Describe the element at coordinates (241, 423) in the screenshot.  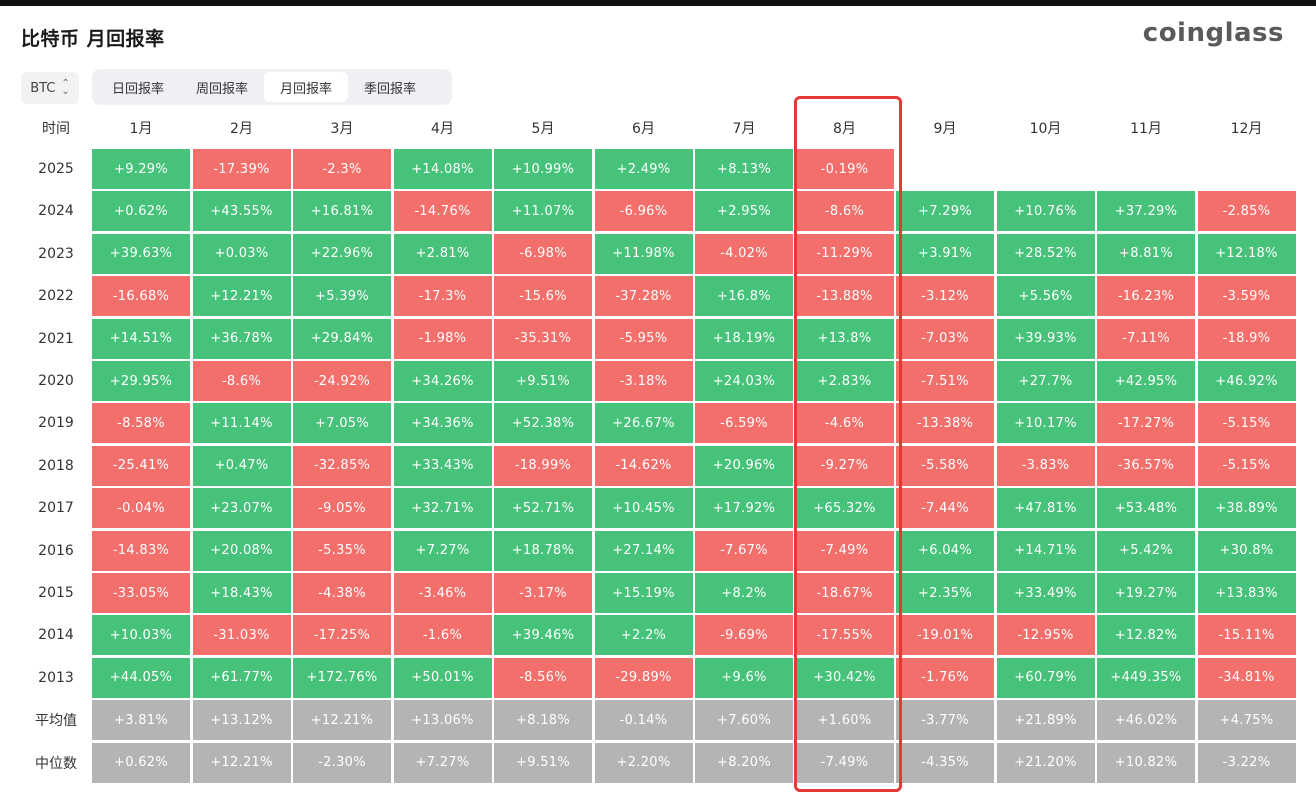
I see `return-cell: +11.14%` at that location.